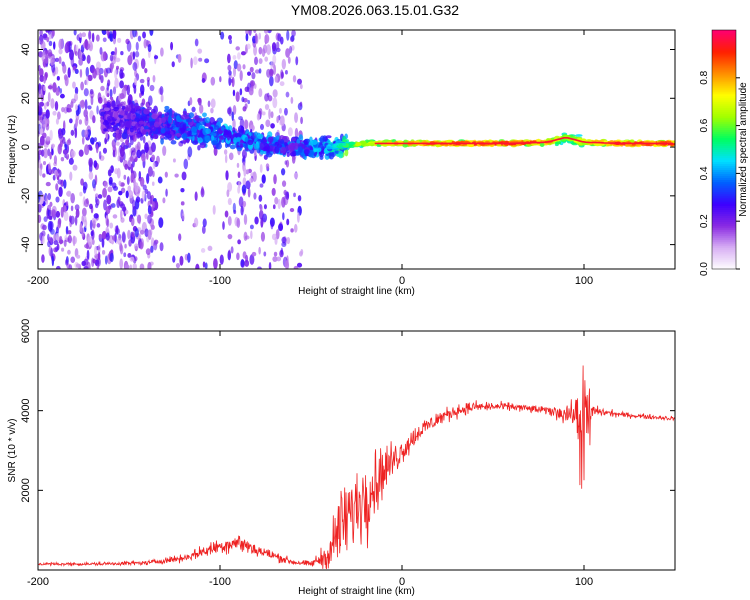 This screenshot has height=600, width=750. Describe the element at coordinates (26, 196) in the screenshot. I see `spectrogram-y-tick-label: -20` at that location.